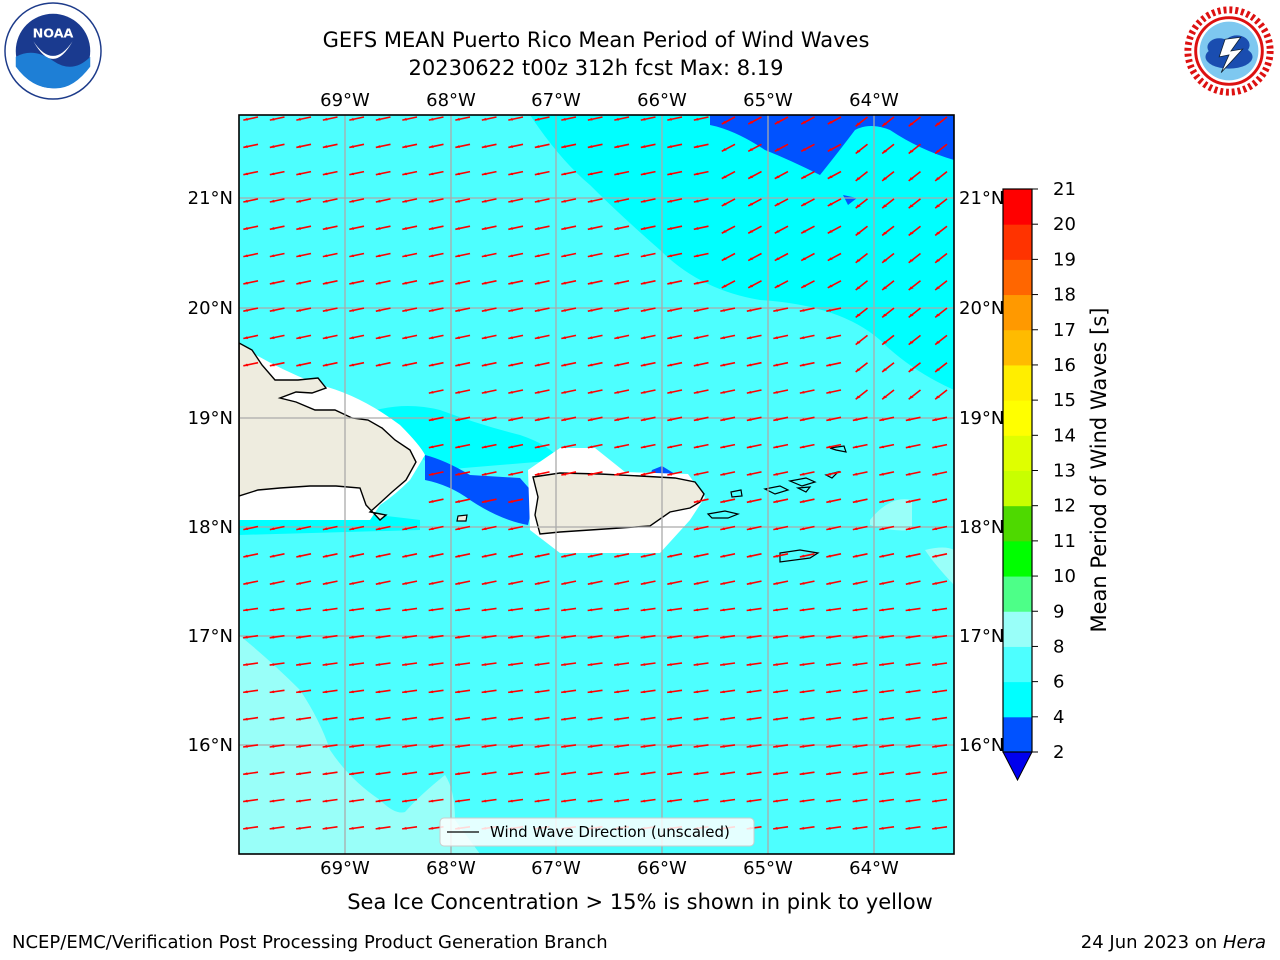 Image resolution: width=1280 pixels, height=960 pixels. Describe the element at coordinates (1058, 611) in the screenshot. I see `colorbar-tick-label: 9` at that location.